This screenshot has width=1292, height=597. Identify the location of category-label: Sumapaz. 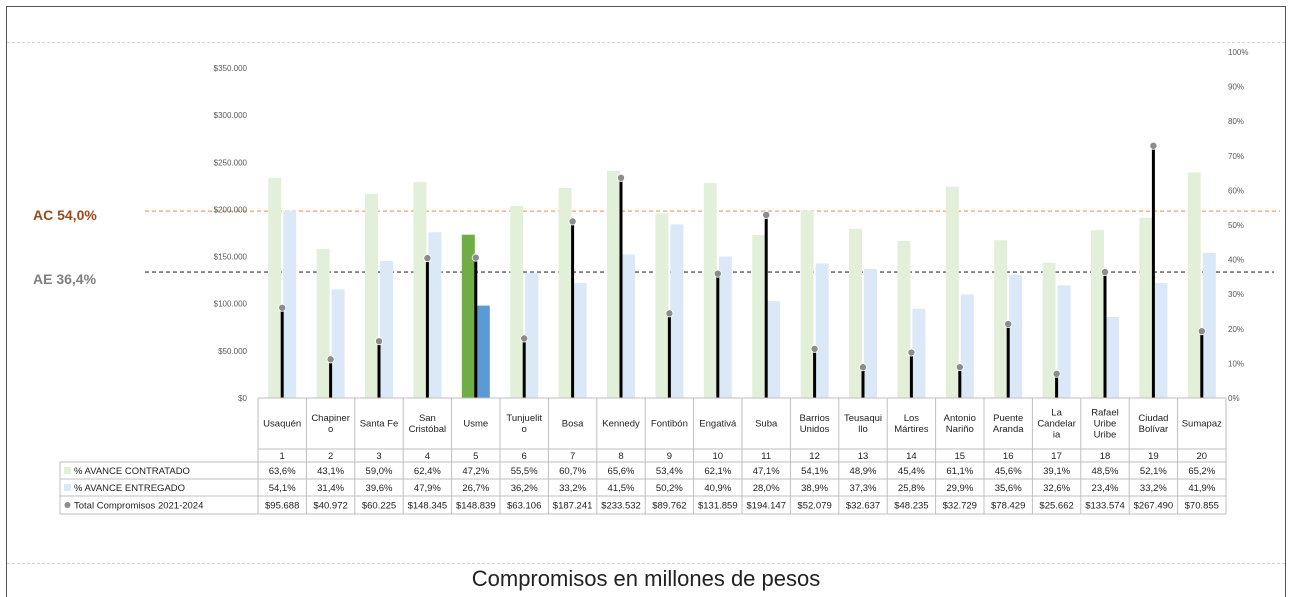
(1202, 424).